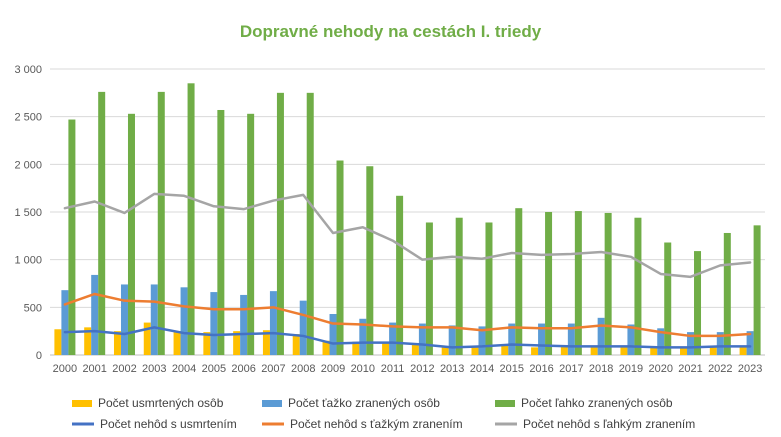  I want to click on bar-pocet-tazko-zranenych-osob-2004, so click(184, 321).